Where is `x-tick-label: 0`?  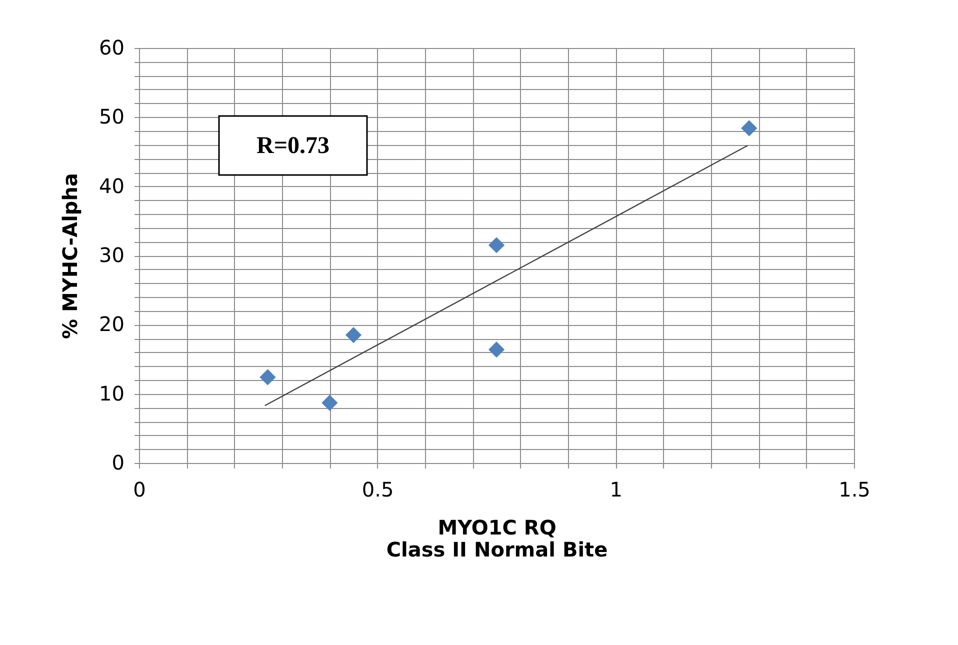 x-tick-label: 0 is located at coordinates (139, 490).